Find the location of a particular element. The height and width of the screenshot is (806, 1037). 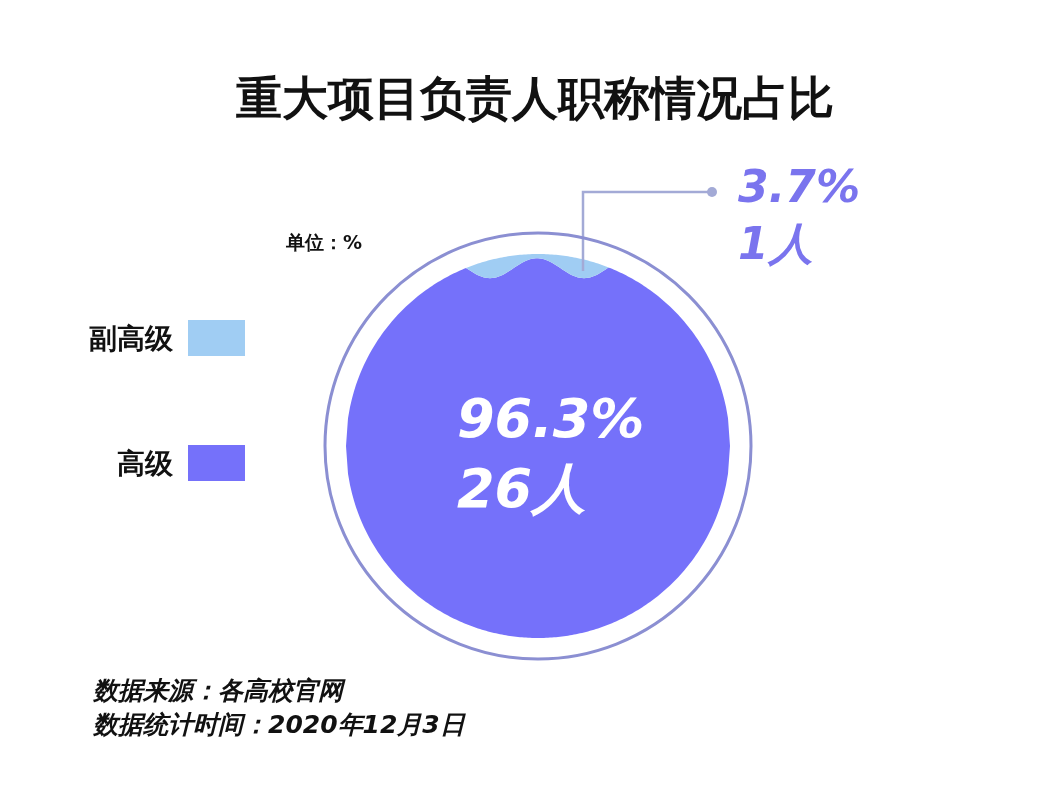

text: 单位：% is located at coordinates (324, 242).